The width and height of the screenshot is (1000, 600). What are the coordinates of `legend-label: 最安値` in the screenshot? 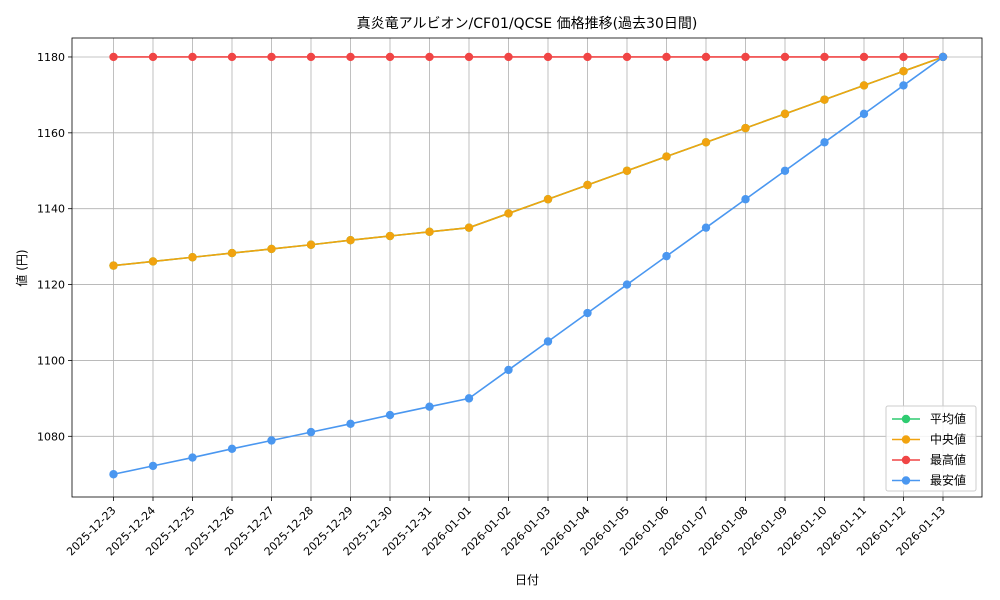 It's located at (948, 480).